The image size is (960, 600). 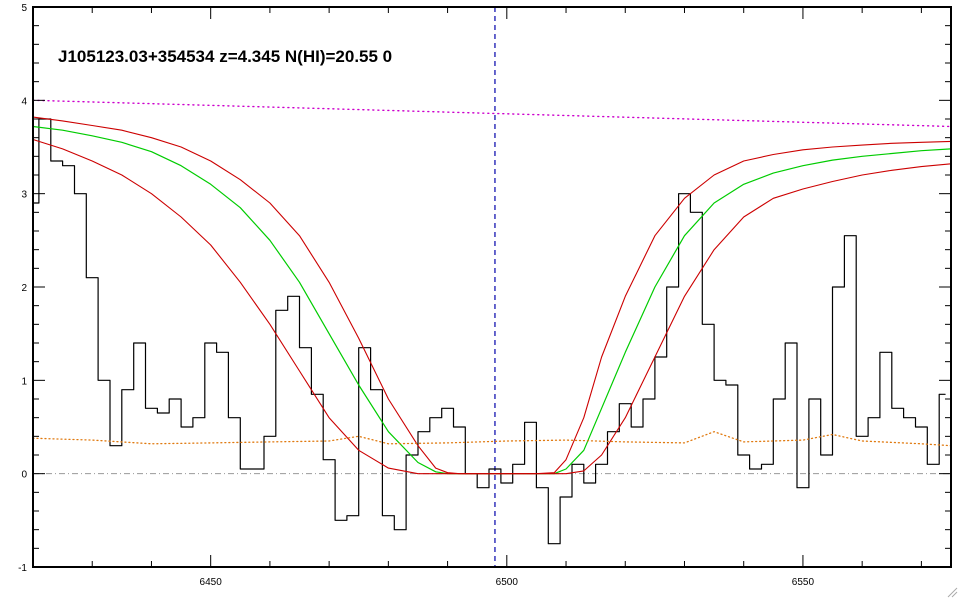 I want to click on y-tick-label: 0, so click(x=24, y=475).